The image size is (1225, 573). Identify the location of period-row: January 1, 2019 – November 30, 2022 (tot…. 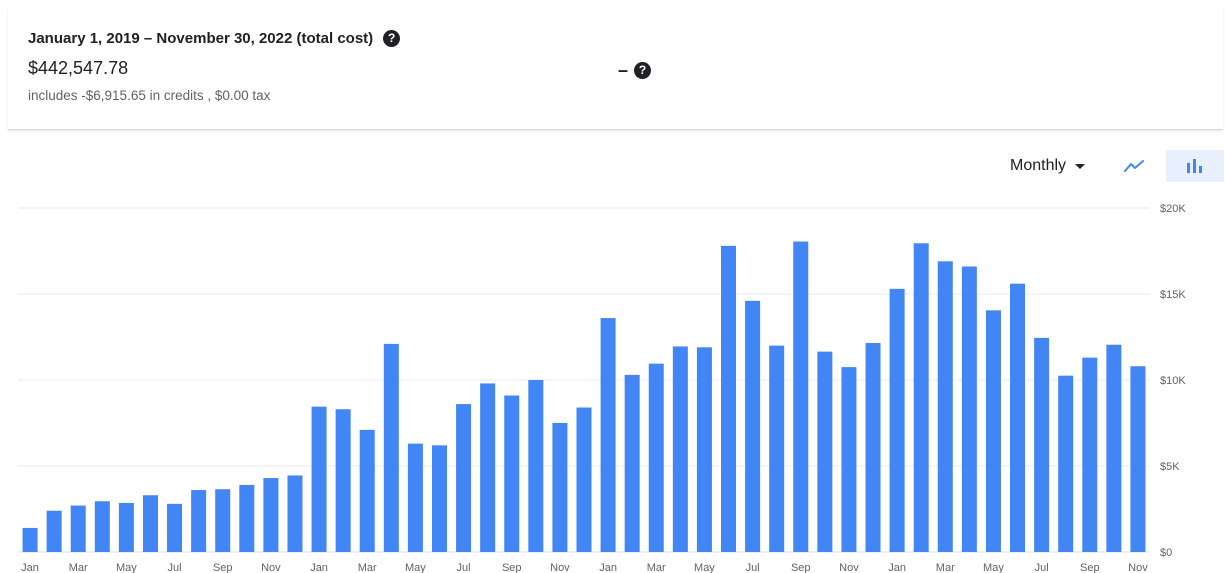
(214, 38).